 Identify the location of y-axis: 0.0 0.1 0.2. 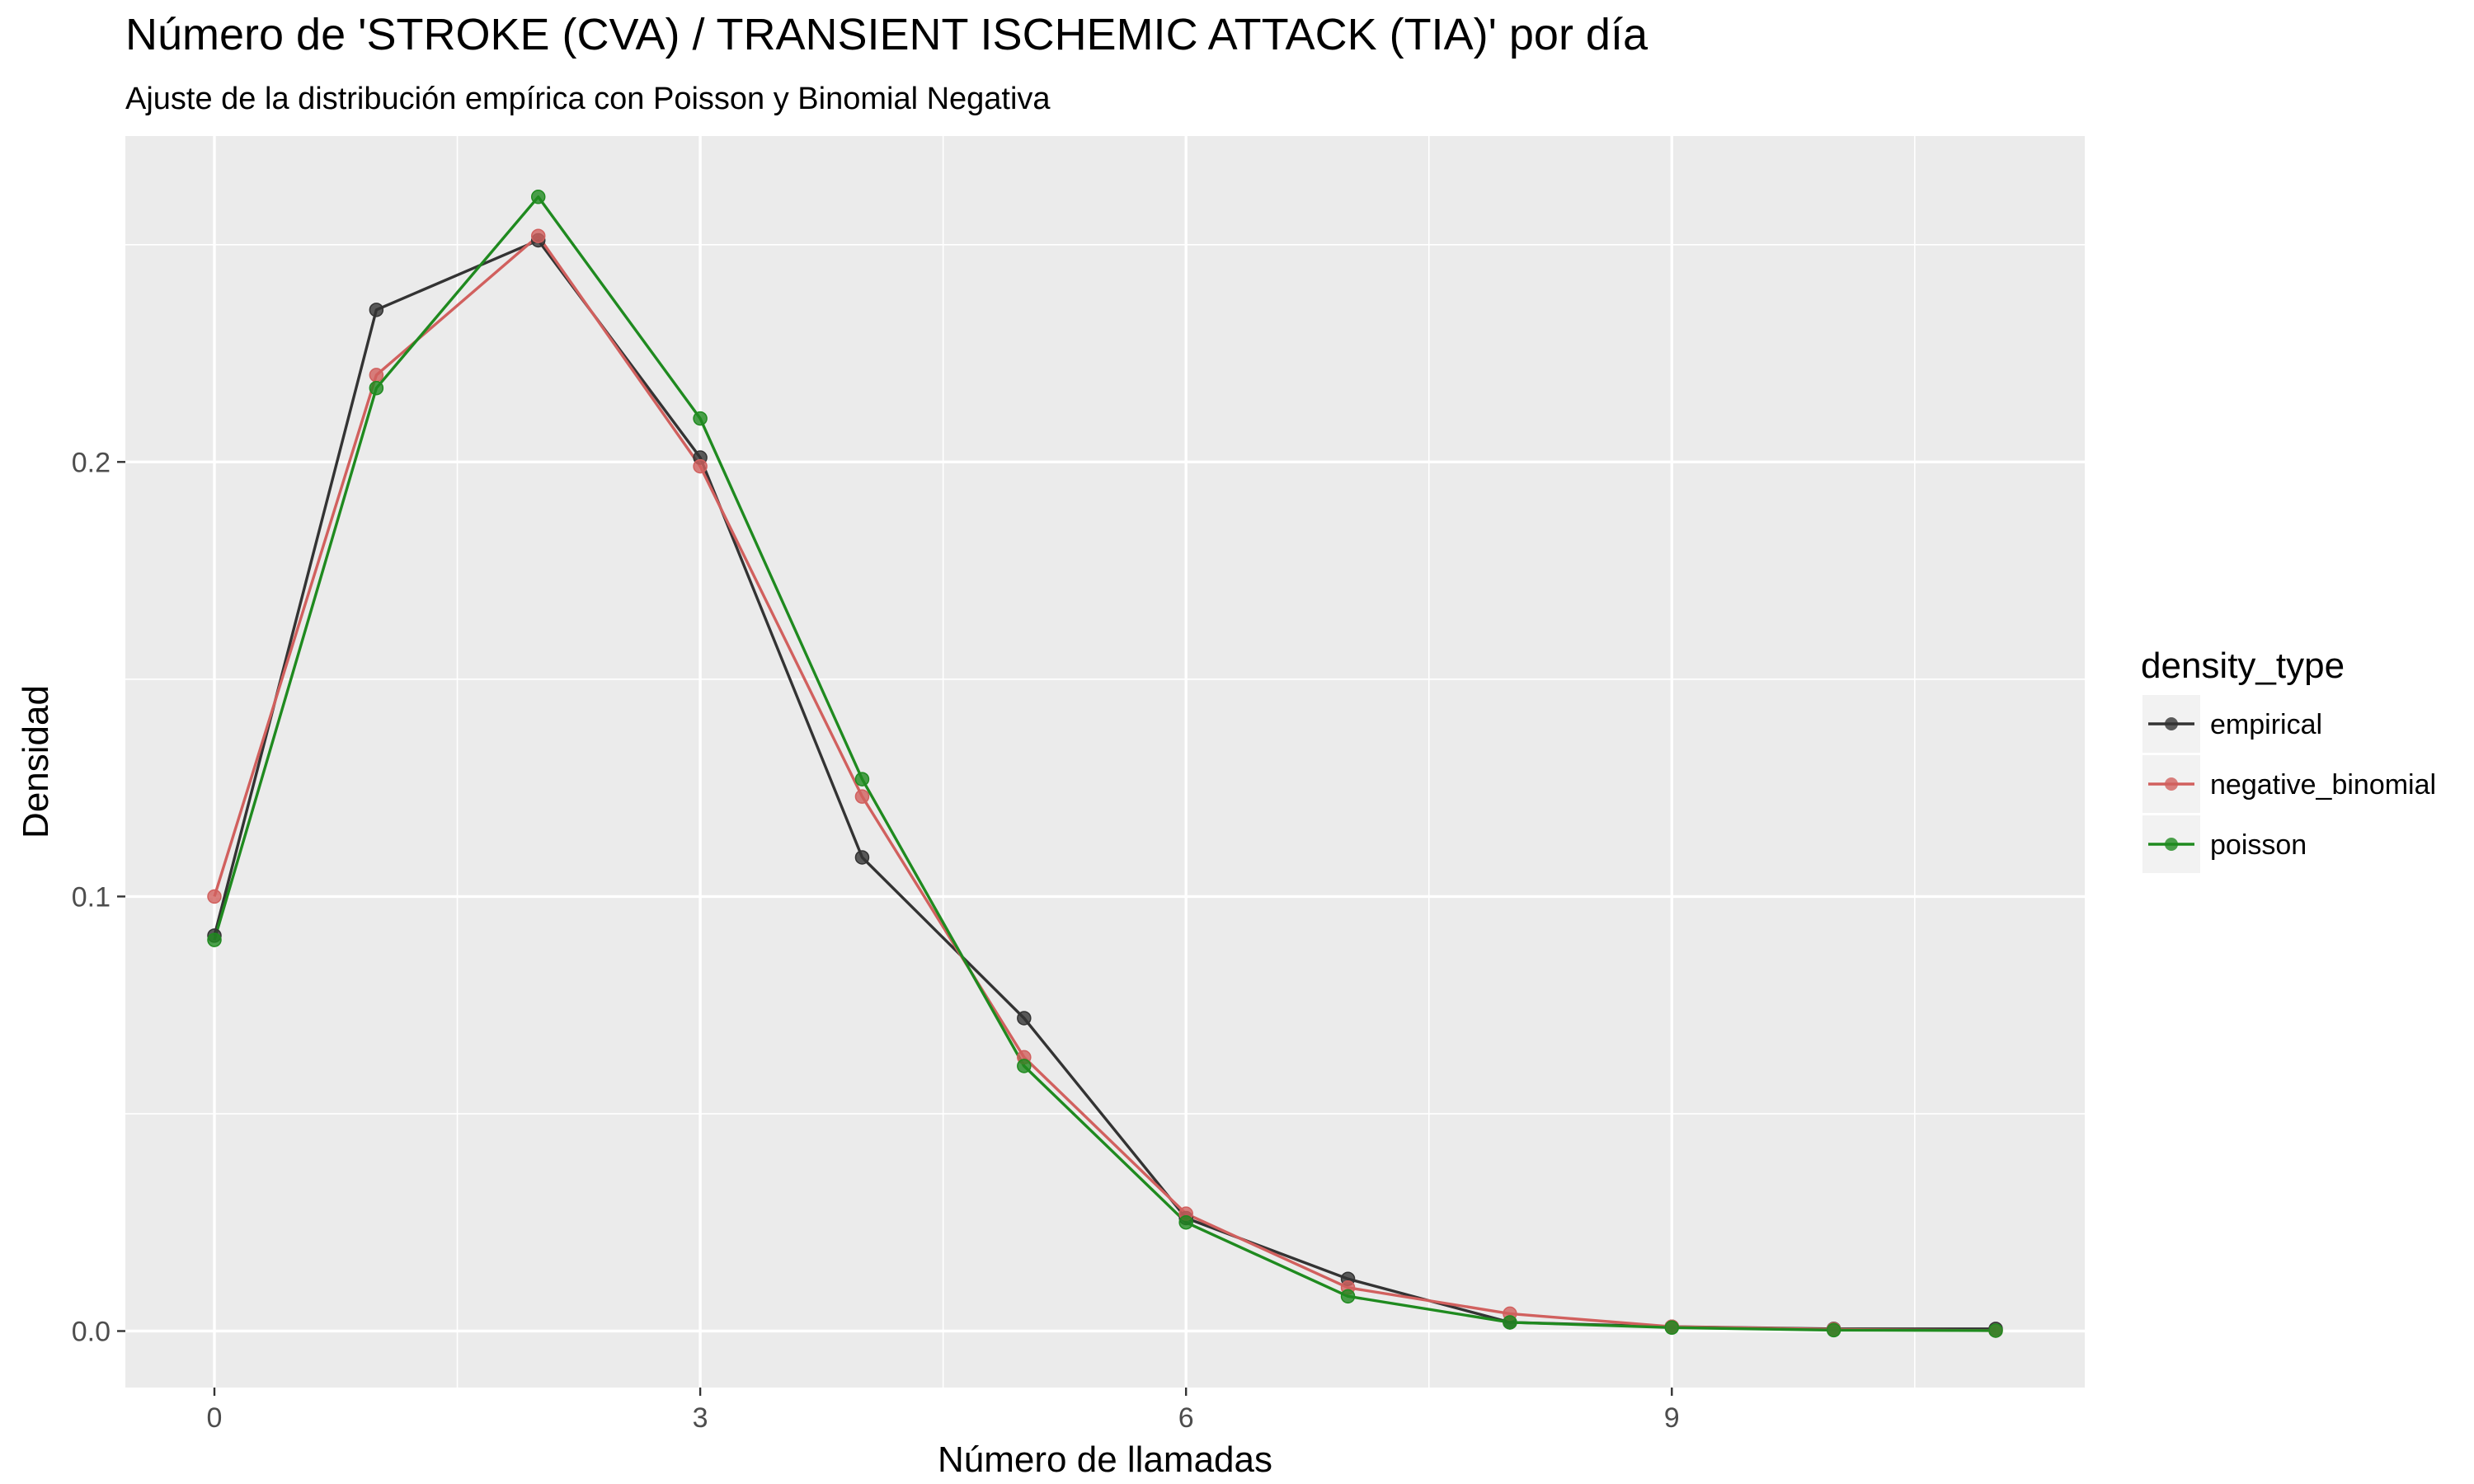
(98, 897).